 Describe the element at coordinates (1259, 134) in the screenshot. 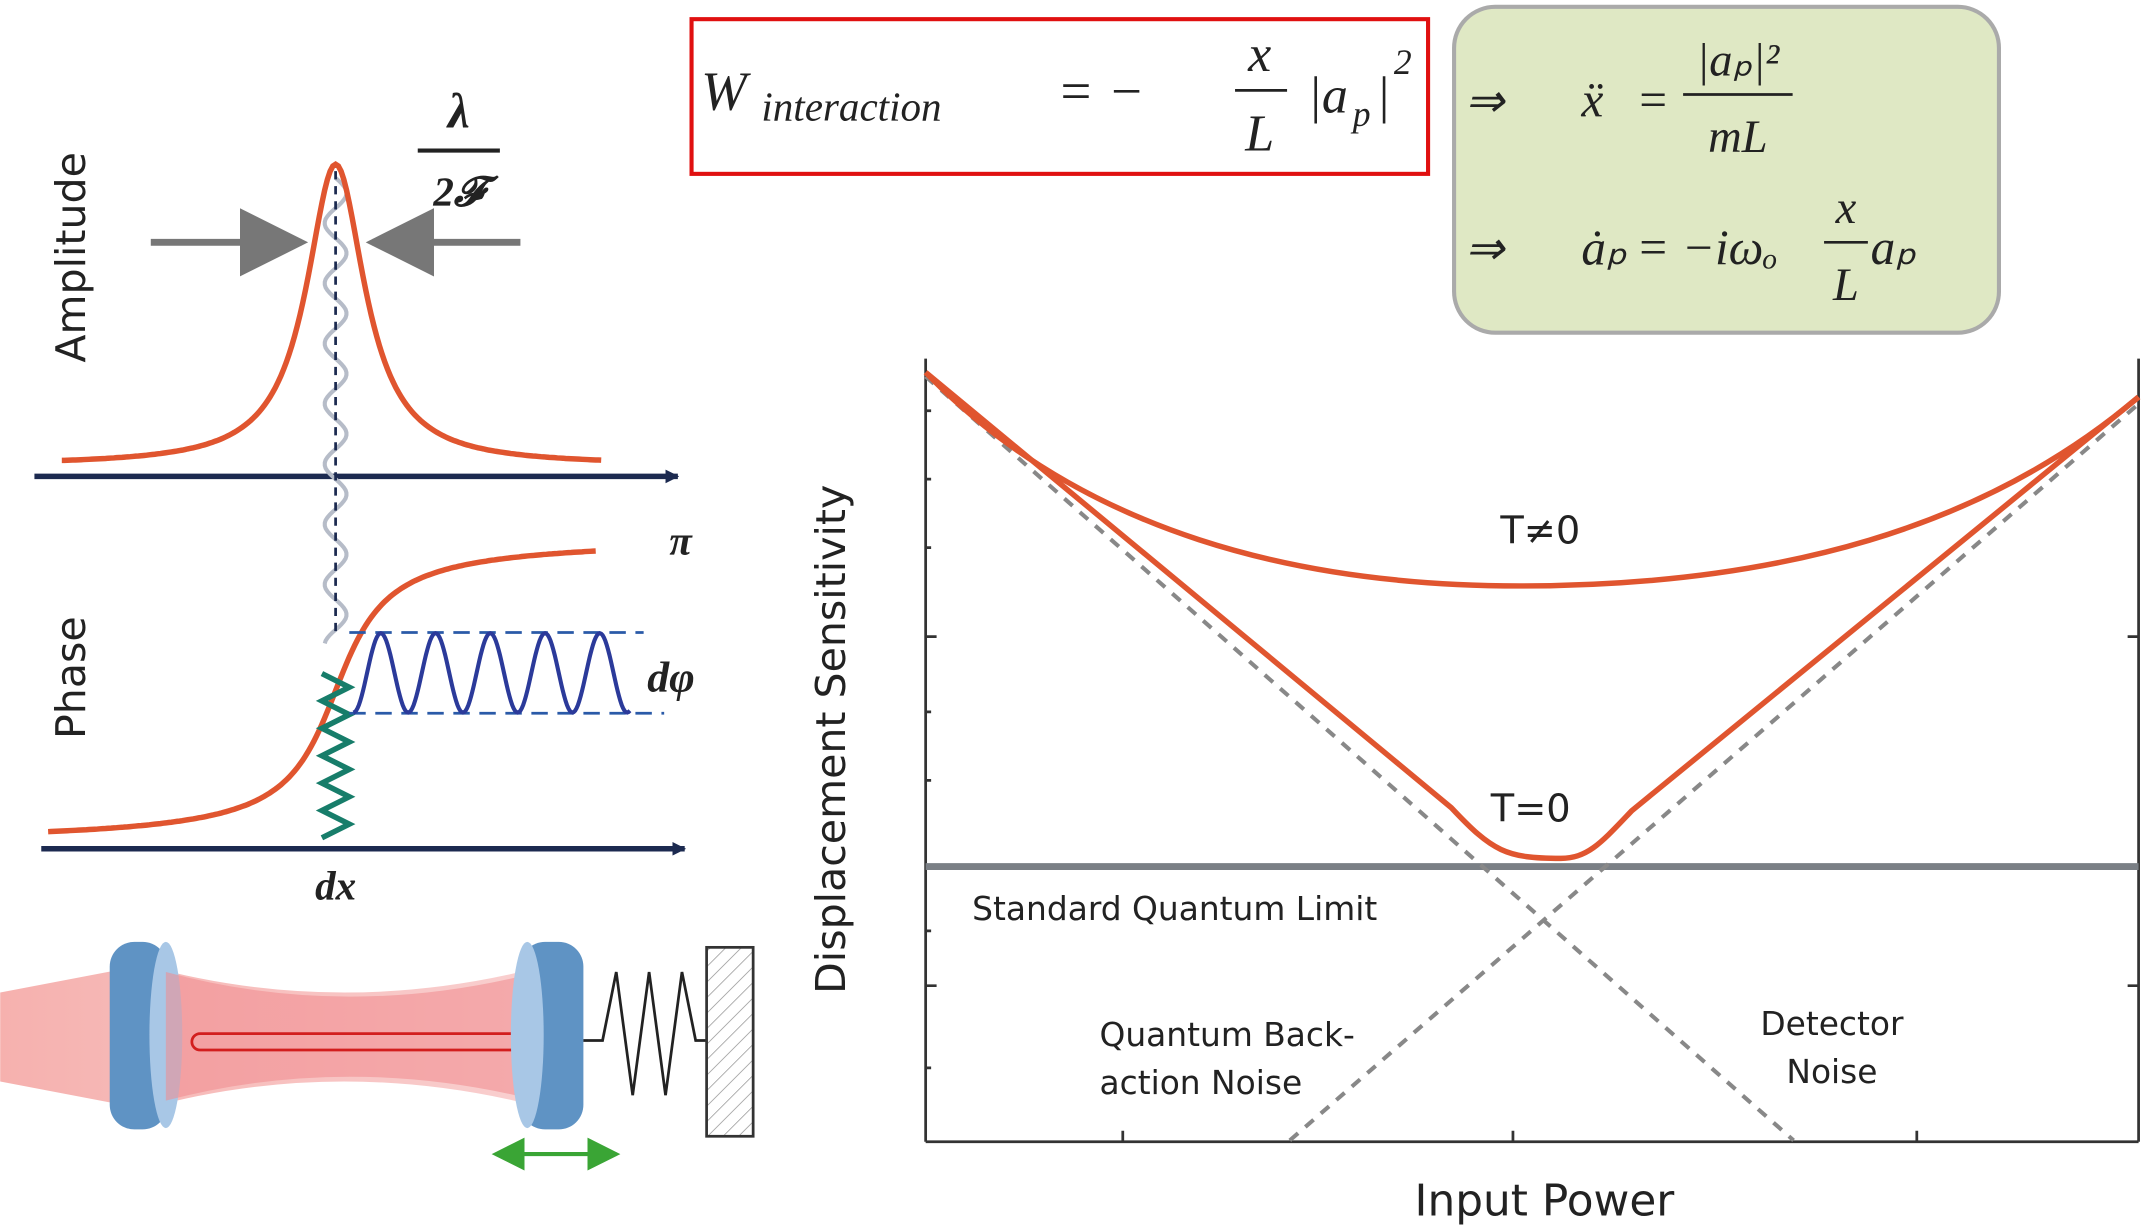

I see `interaction-denominator: L` at that location.